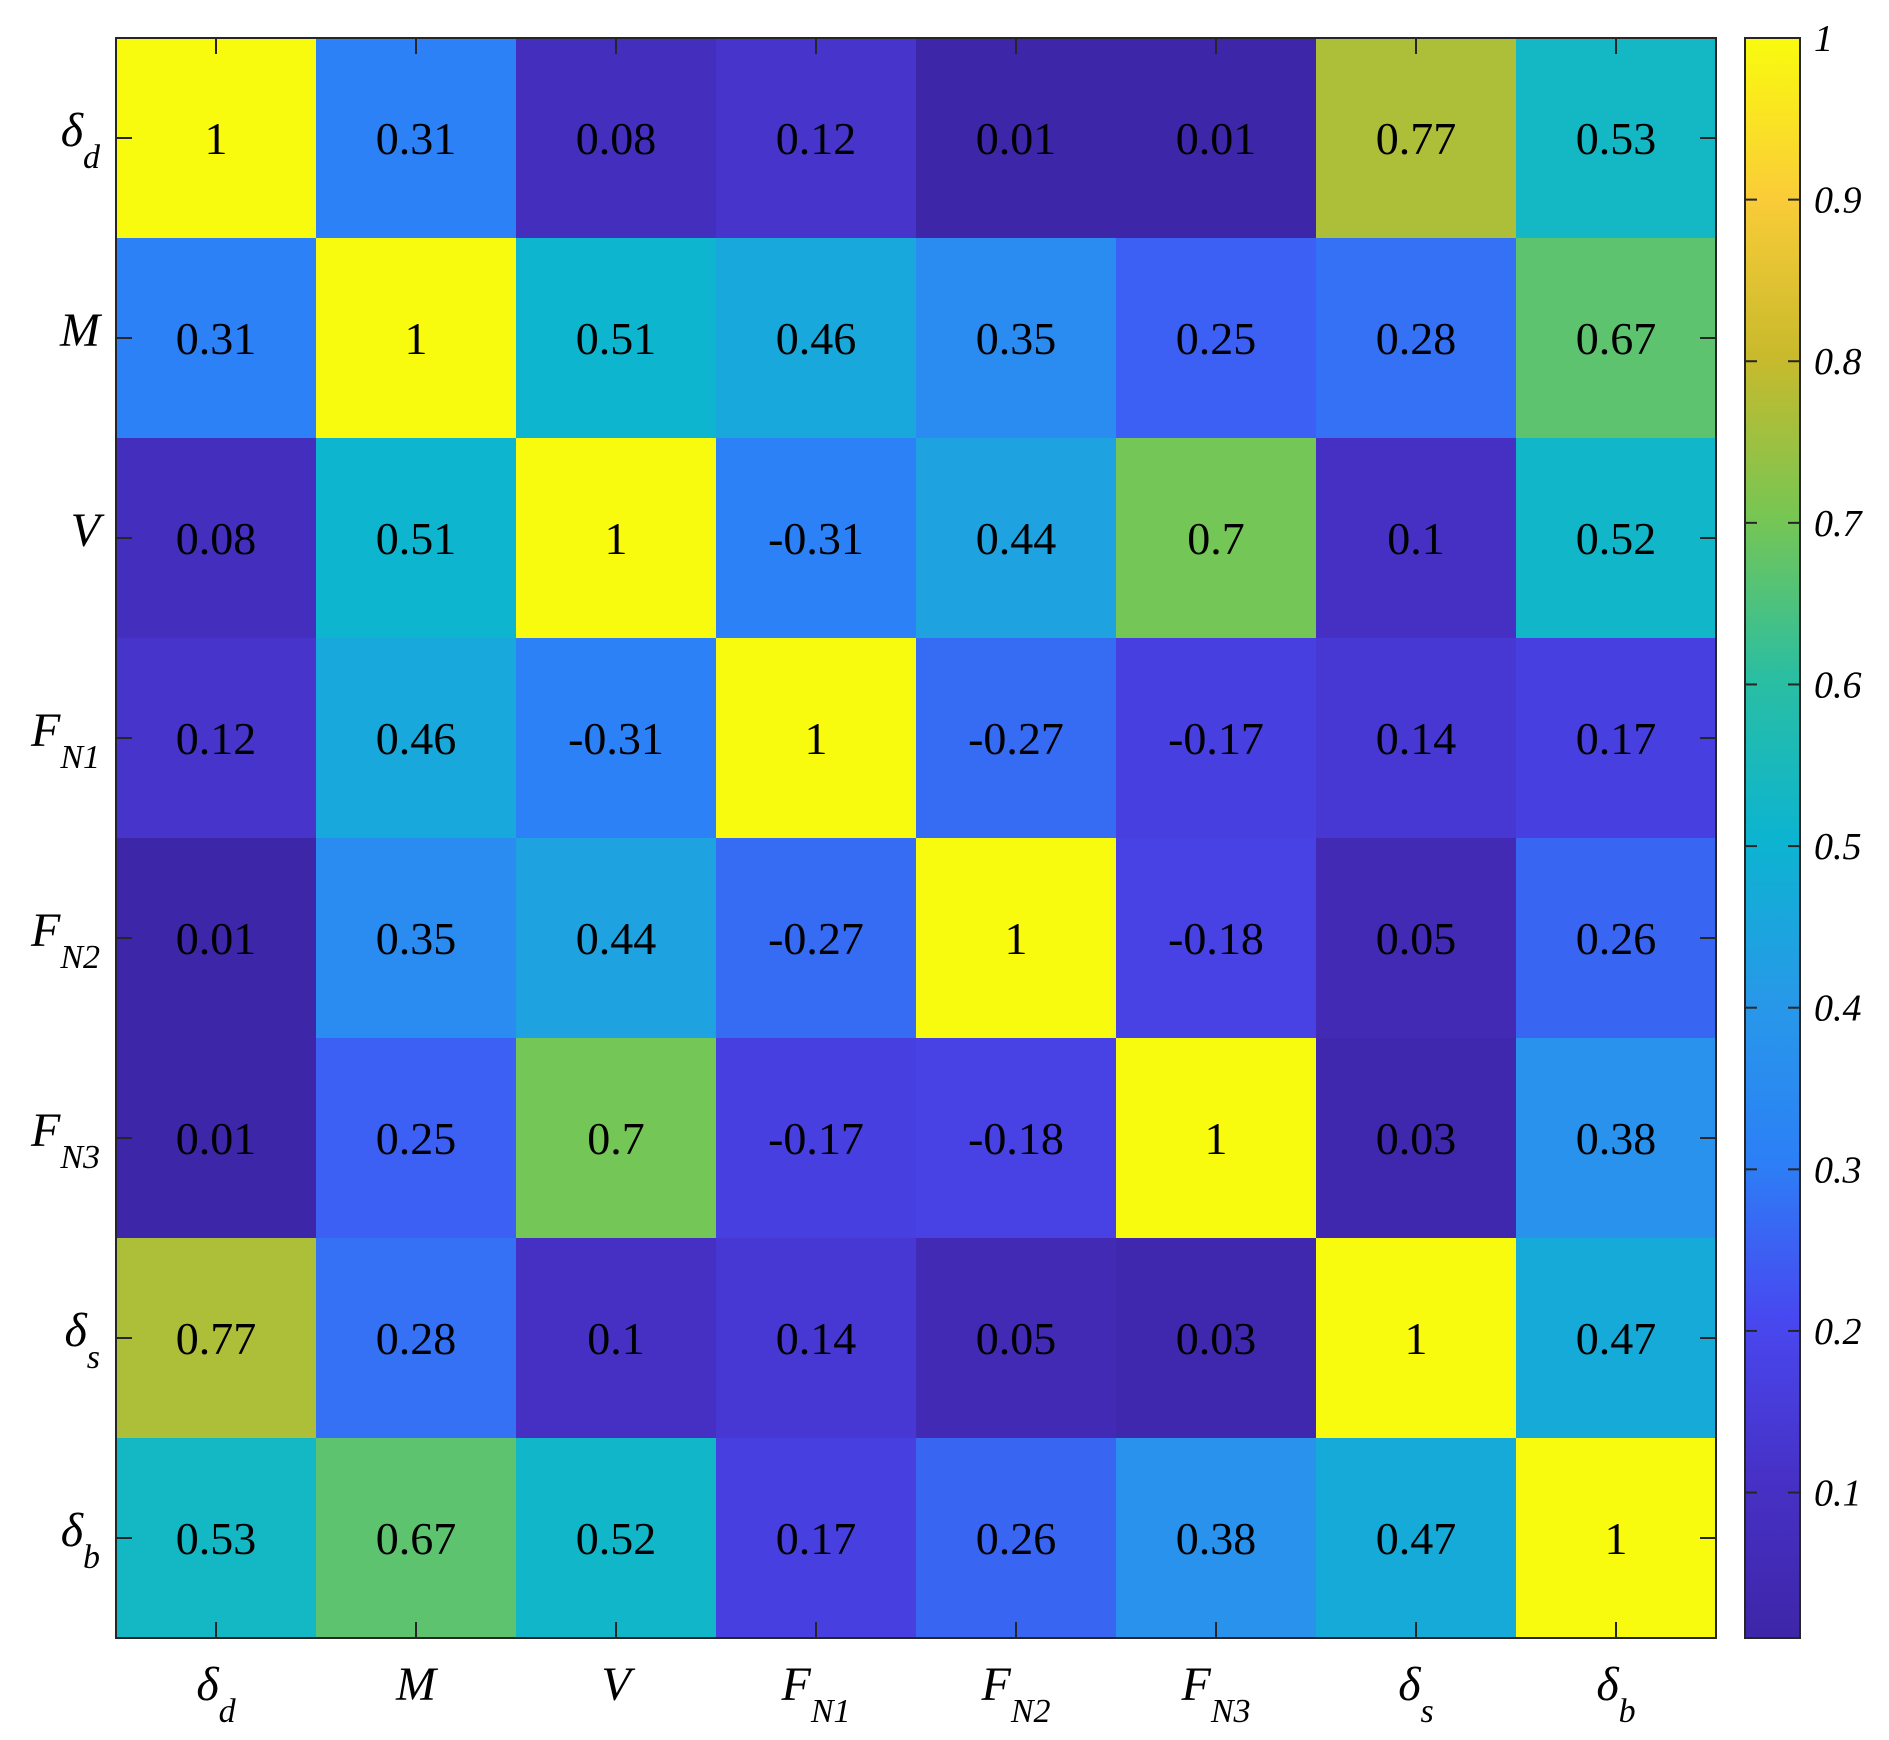  I want to click on cell-value: 0.31, so click(216, 338).